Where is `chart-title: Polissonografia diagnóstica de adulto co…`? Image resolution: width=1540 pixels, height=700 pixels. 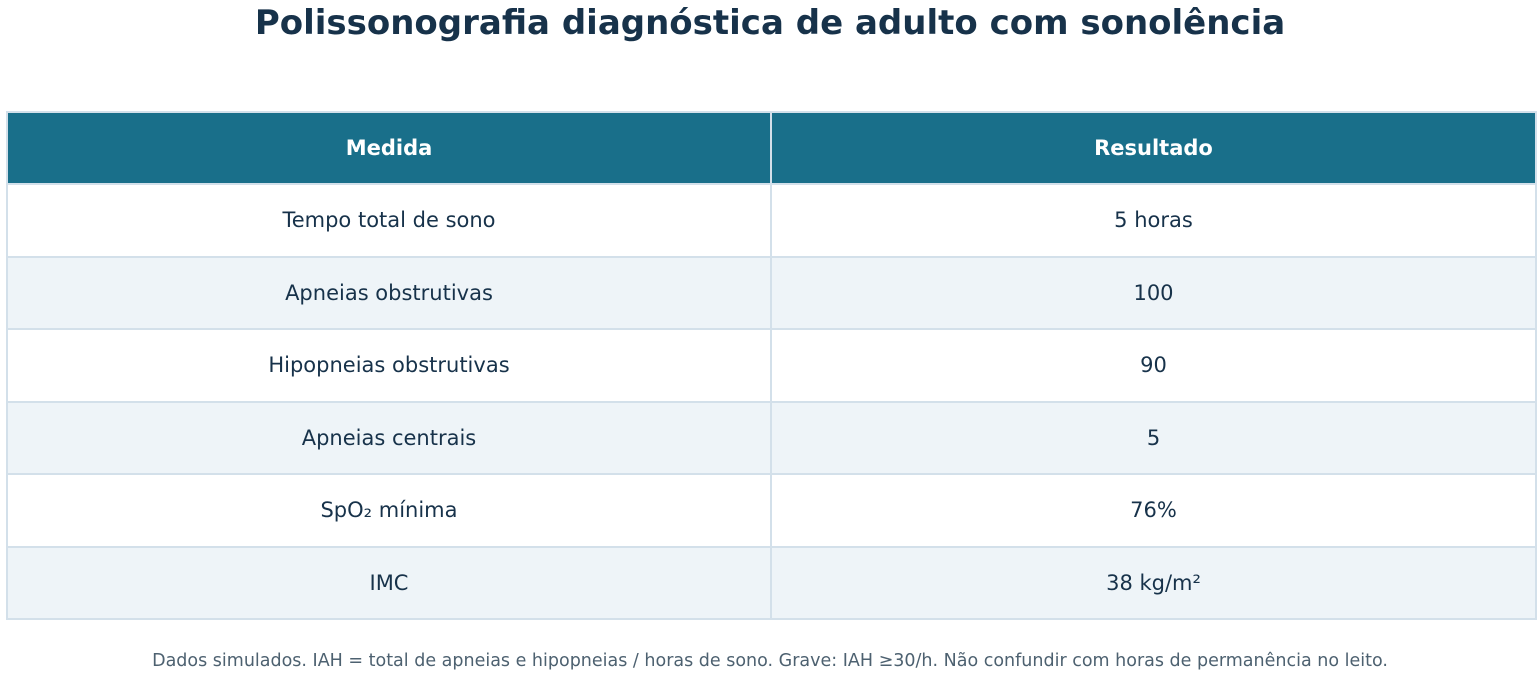 chart-title: Polissonografia diagnóstica de adulto co… is located at coordinates (770, 23).